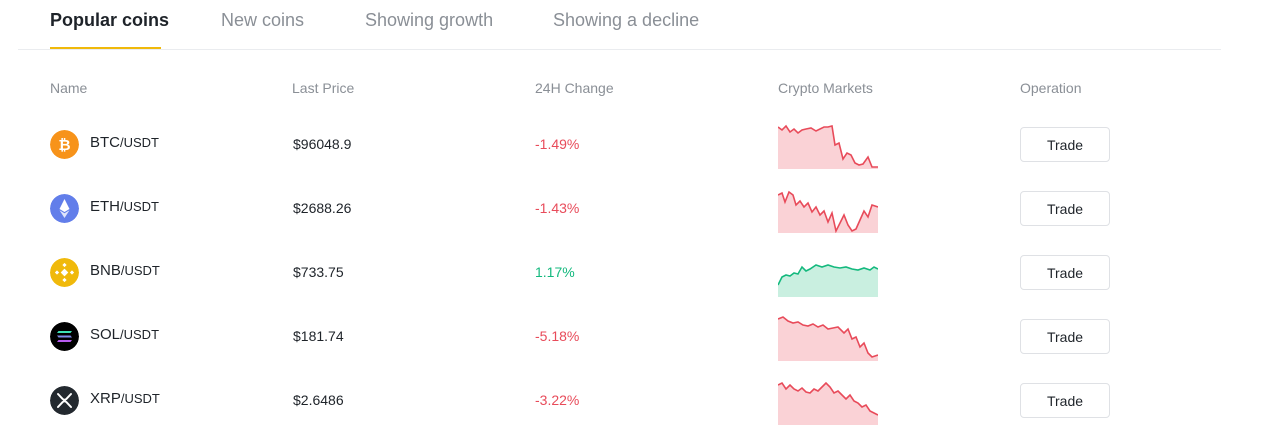 The width and height of the screenshot is (1263, 426). What do you see at coordinates (69, 88) in the screenshot?
I see `column-header-name: Name` at bounding box center [69, 88].